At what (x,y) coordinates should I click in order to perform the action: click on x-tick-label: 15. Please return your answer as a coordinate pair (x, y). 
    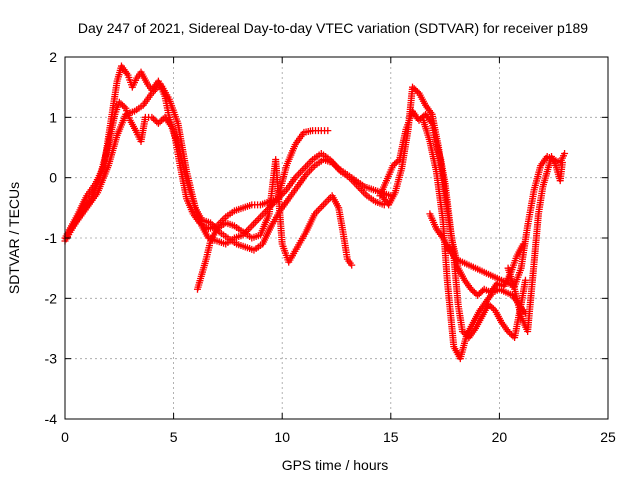
    Looking at the image, I should click on (391, 437).